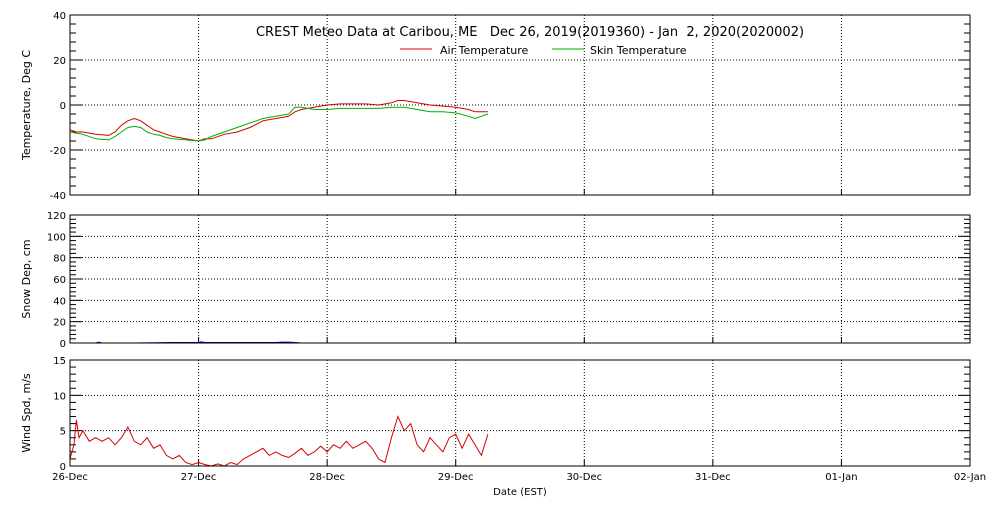  Describe the element at coordinates (63, 432) in the screenshot. I see `wind-speed-ytick-label: 5` at that location.